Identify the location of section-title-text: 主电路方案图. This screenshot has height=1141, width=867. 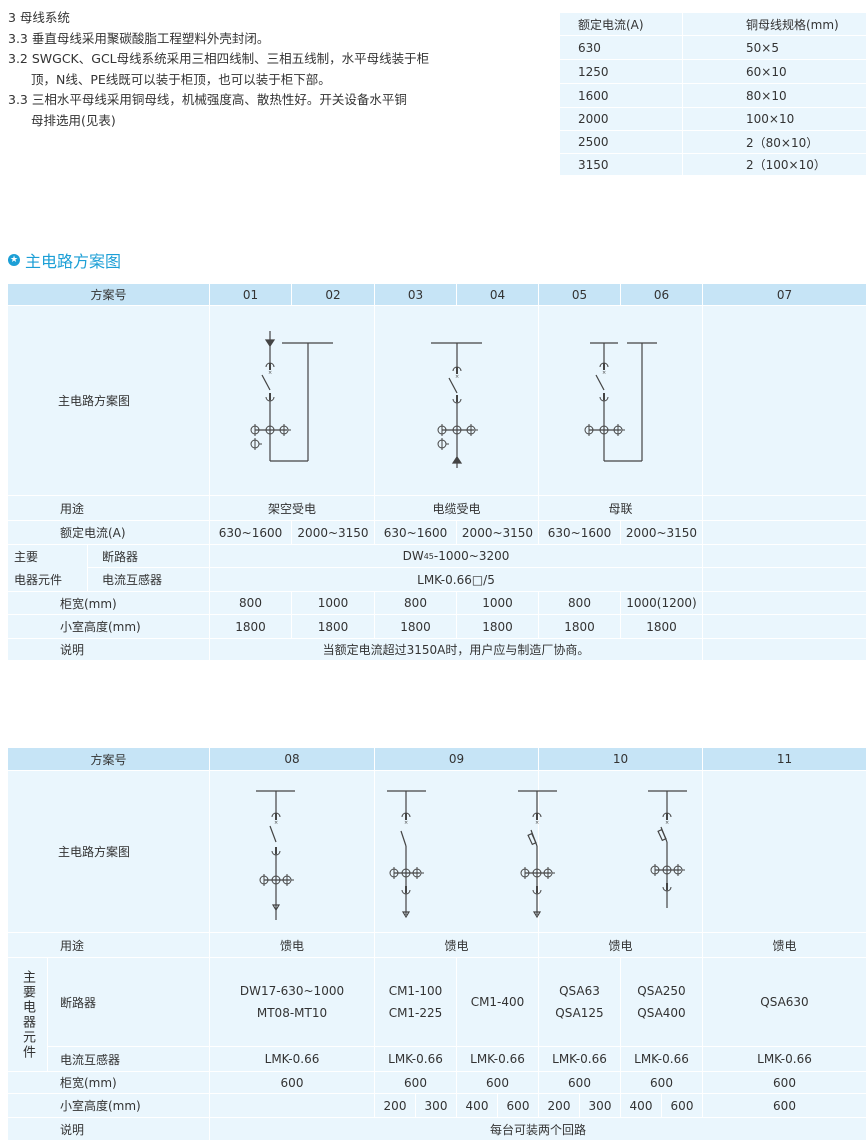
(73, 261).